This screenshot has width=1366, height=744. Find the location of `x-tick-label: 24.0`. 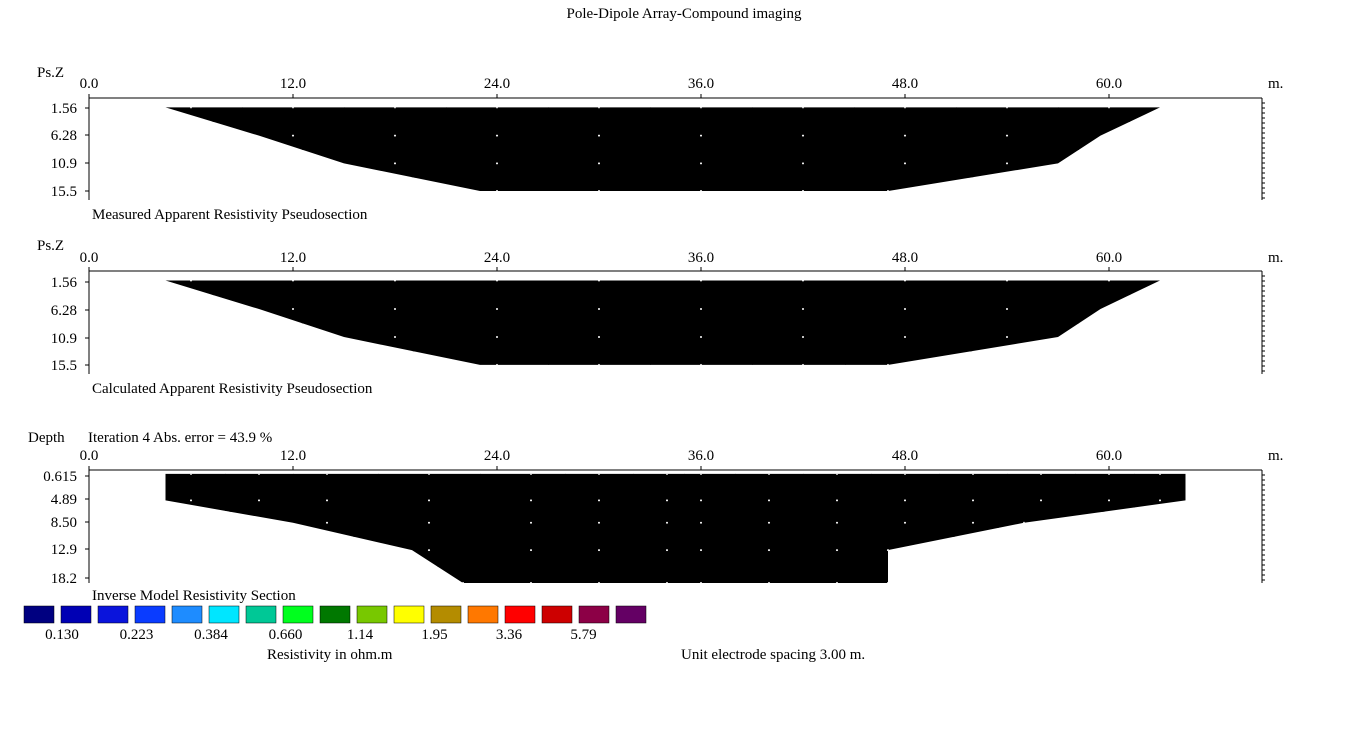

x-tick-label: 24.0 is located at coordinates (497, 84).